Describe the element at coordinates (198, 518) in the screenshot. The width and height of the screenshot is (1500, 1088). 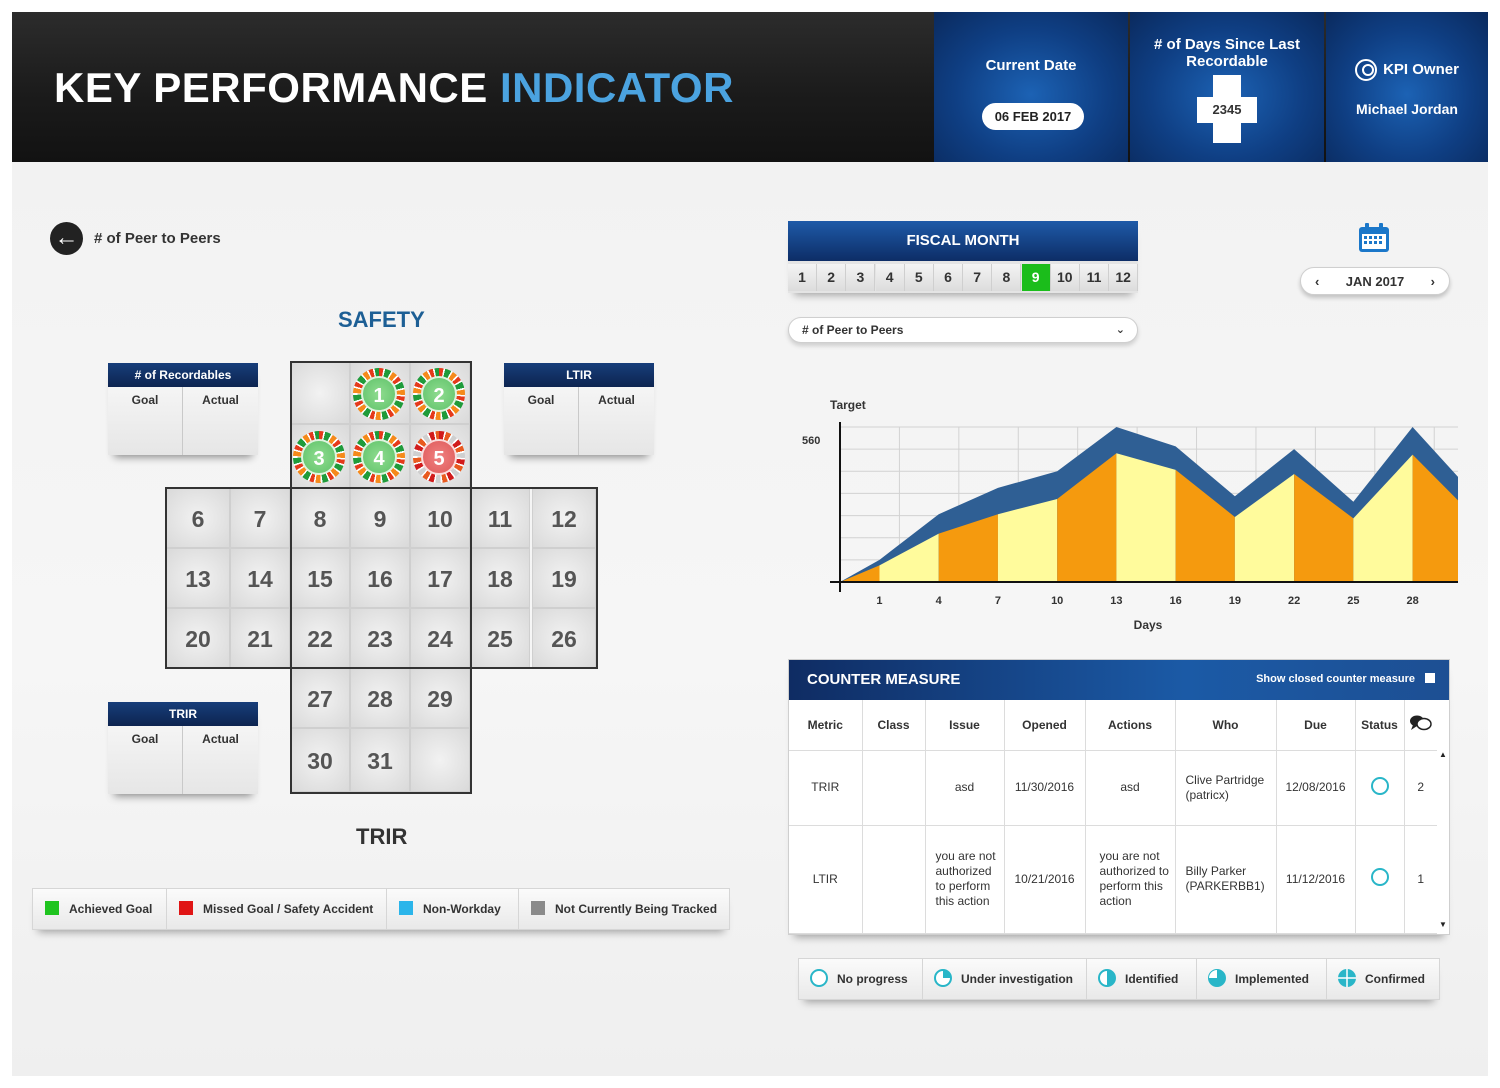
I see `calendar-day-6: 6` at that location.